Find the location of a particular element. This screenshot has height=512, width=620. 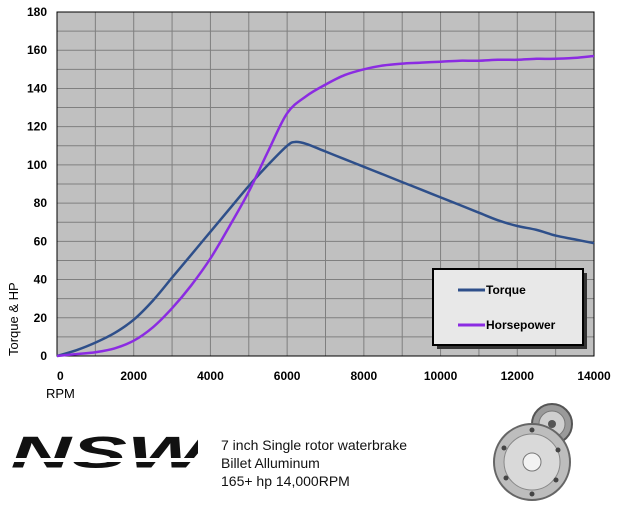

x-tick-label: 4000 is located at coordinates (210, 376).